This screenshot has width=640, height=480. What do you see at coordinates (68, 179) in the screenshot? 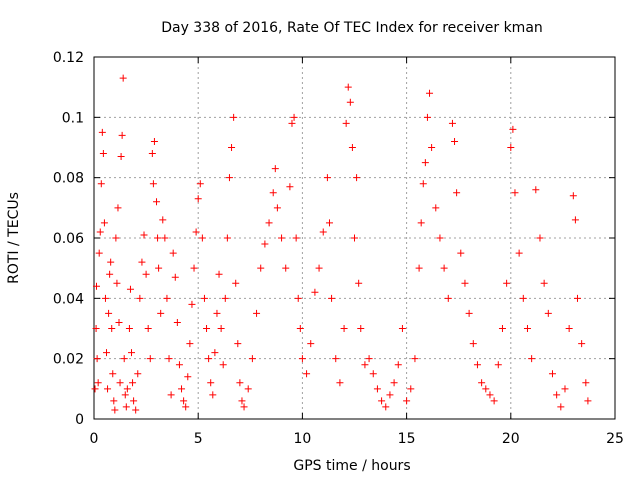
I see `y-tick-label: 0.08` at bounding box center [68, 179].